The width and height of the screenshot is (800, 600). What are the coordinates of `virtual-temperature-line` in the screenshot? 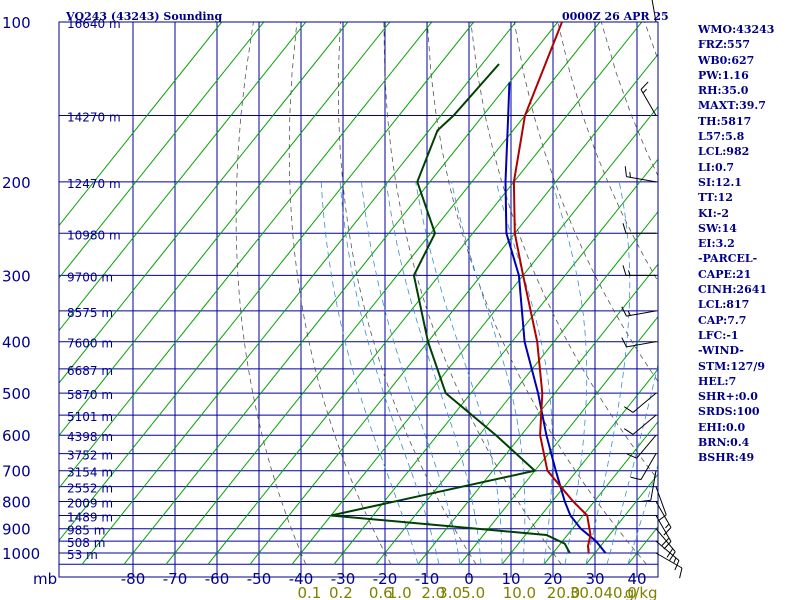 It's located at (555, 318).